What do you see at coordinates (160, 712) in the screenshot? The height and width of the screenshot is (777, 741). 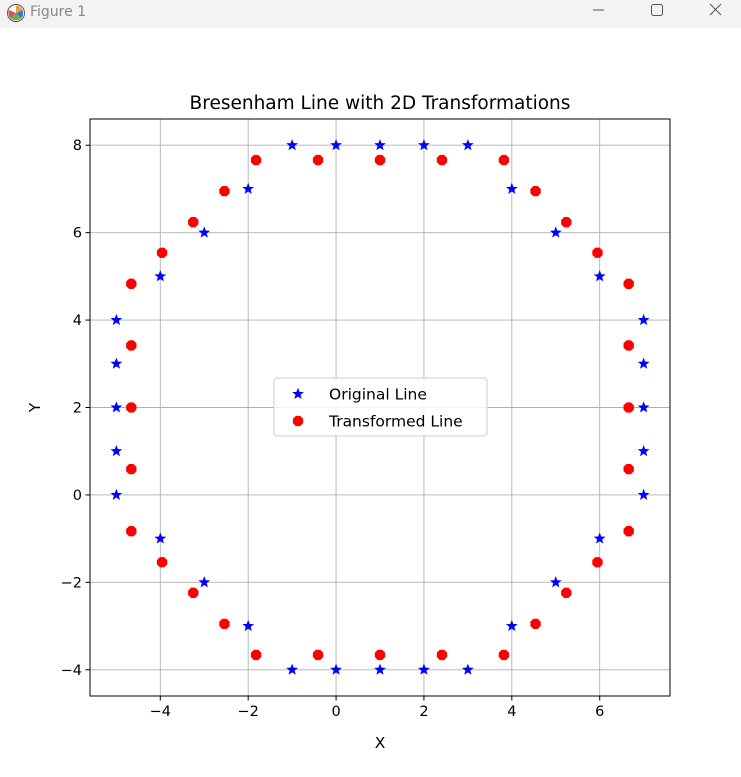 I see `x-tick-label: −4` at bounding box center [160, 712].